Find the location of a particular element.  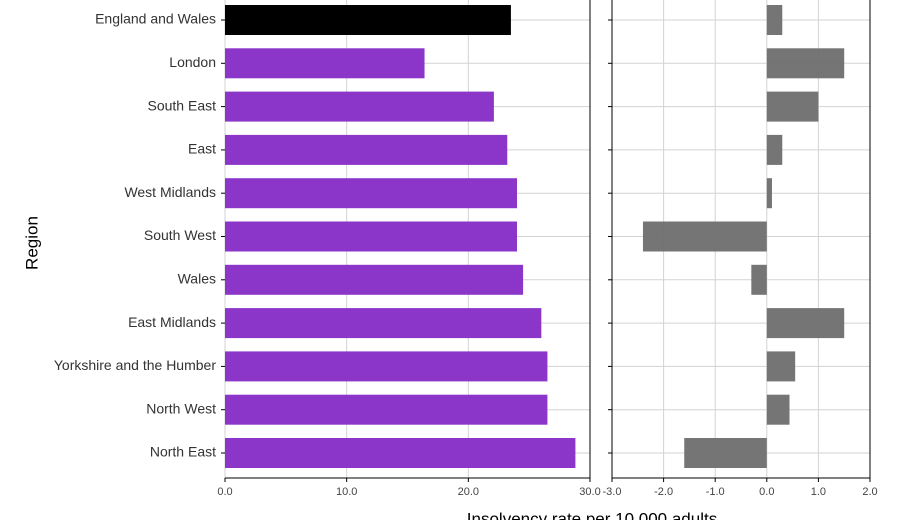

y-tick-label: Yorkshire and the Humber is located at coordinates (135, 365).